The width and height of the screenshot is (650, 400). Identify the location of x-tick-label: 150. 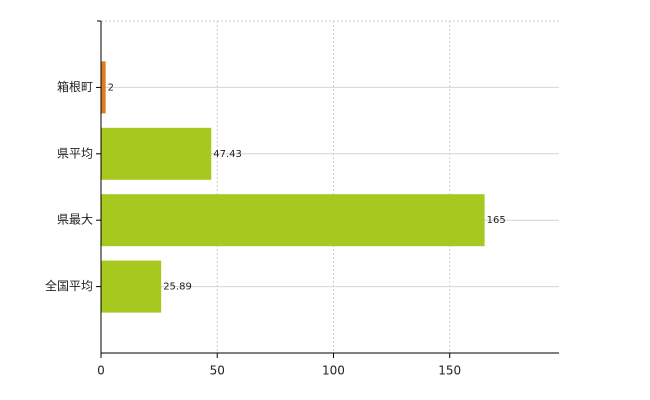
(449, 371).